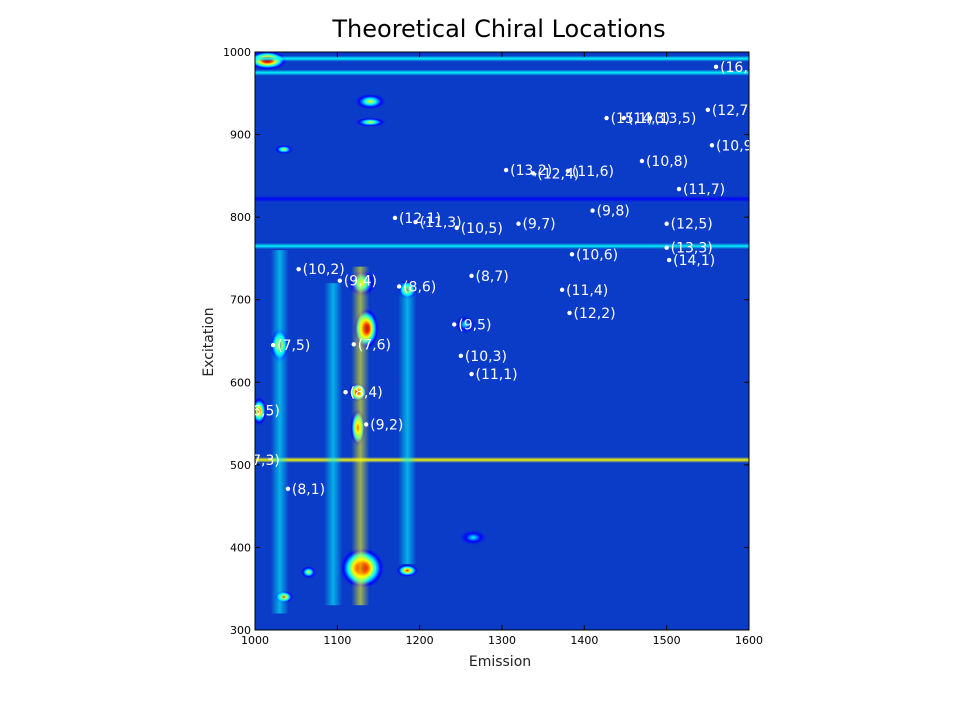  What do you see at coordinates (632, 119) in the screenshot?
I see `chiral-point-label: (15,1)` at bounding box center [632, 119].